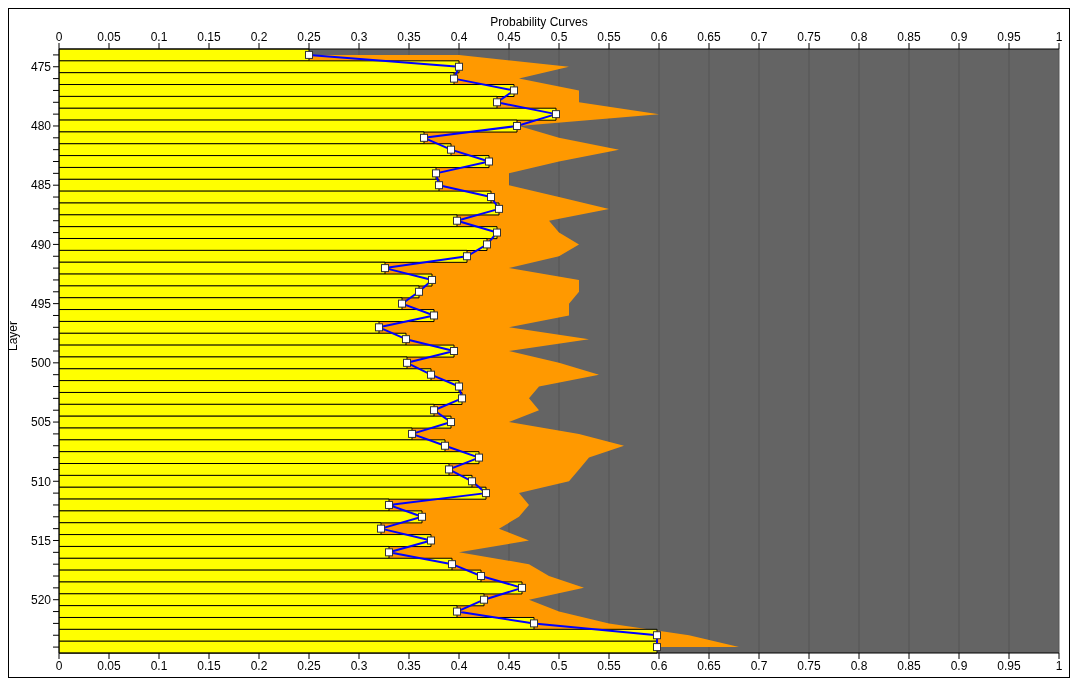  I want to click on x-tick-label: 1, so click(1059, 37).